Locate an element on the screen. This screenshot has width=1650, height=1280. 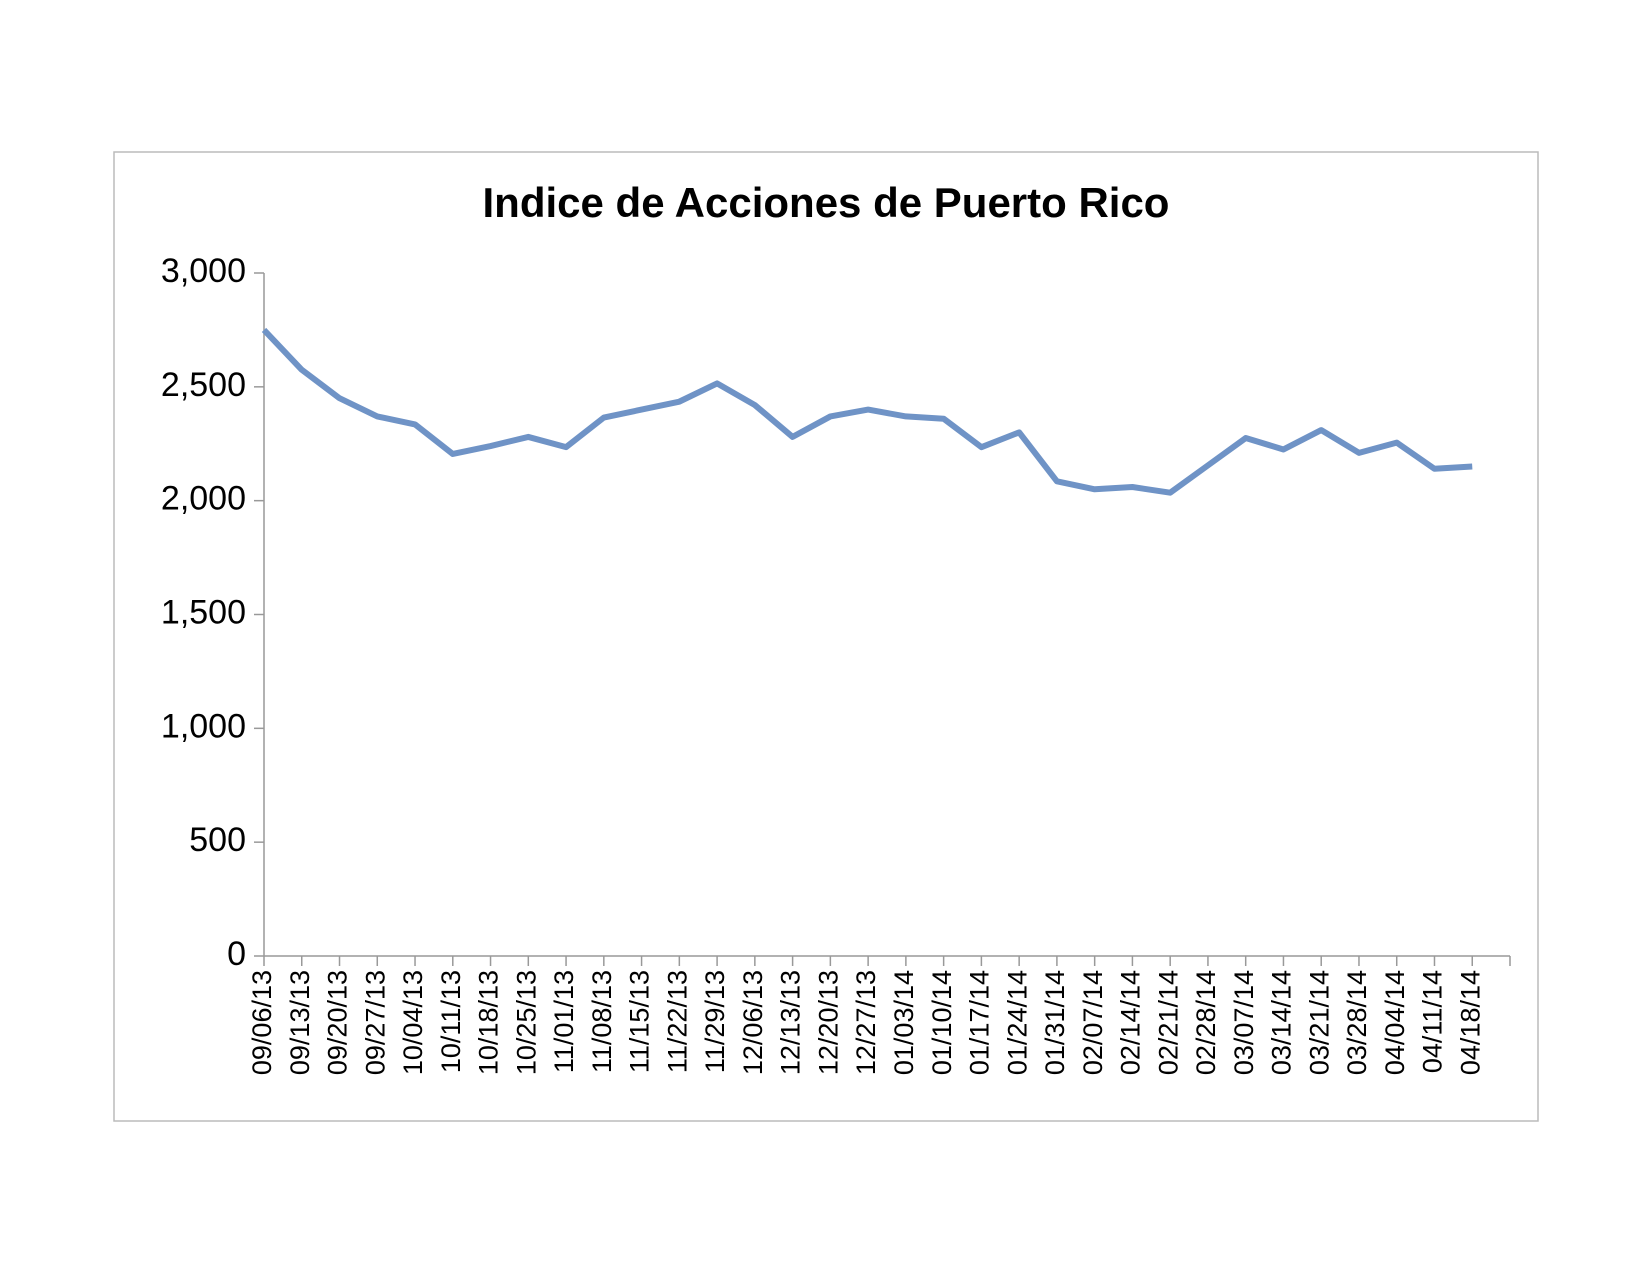
x-tick-label: 04/04/14 is located at coordinates (1395, 1022).